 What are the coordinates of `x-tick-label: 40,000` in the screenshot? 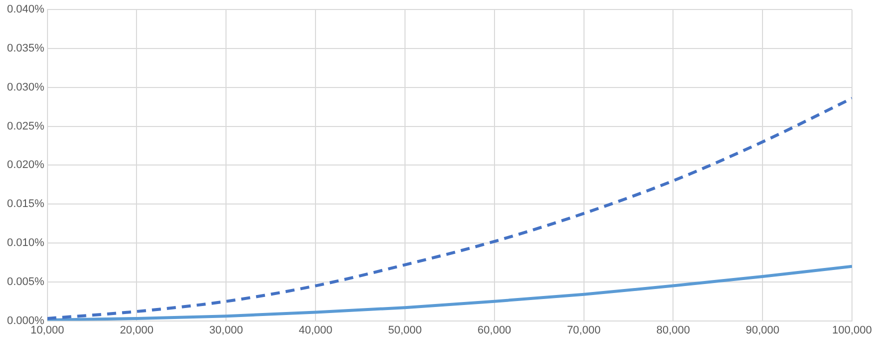 It's located at (315, 330).